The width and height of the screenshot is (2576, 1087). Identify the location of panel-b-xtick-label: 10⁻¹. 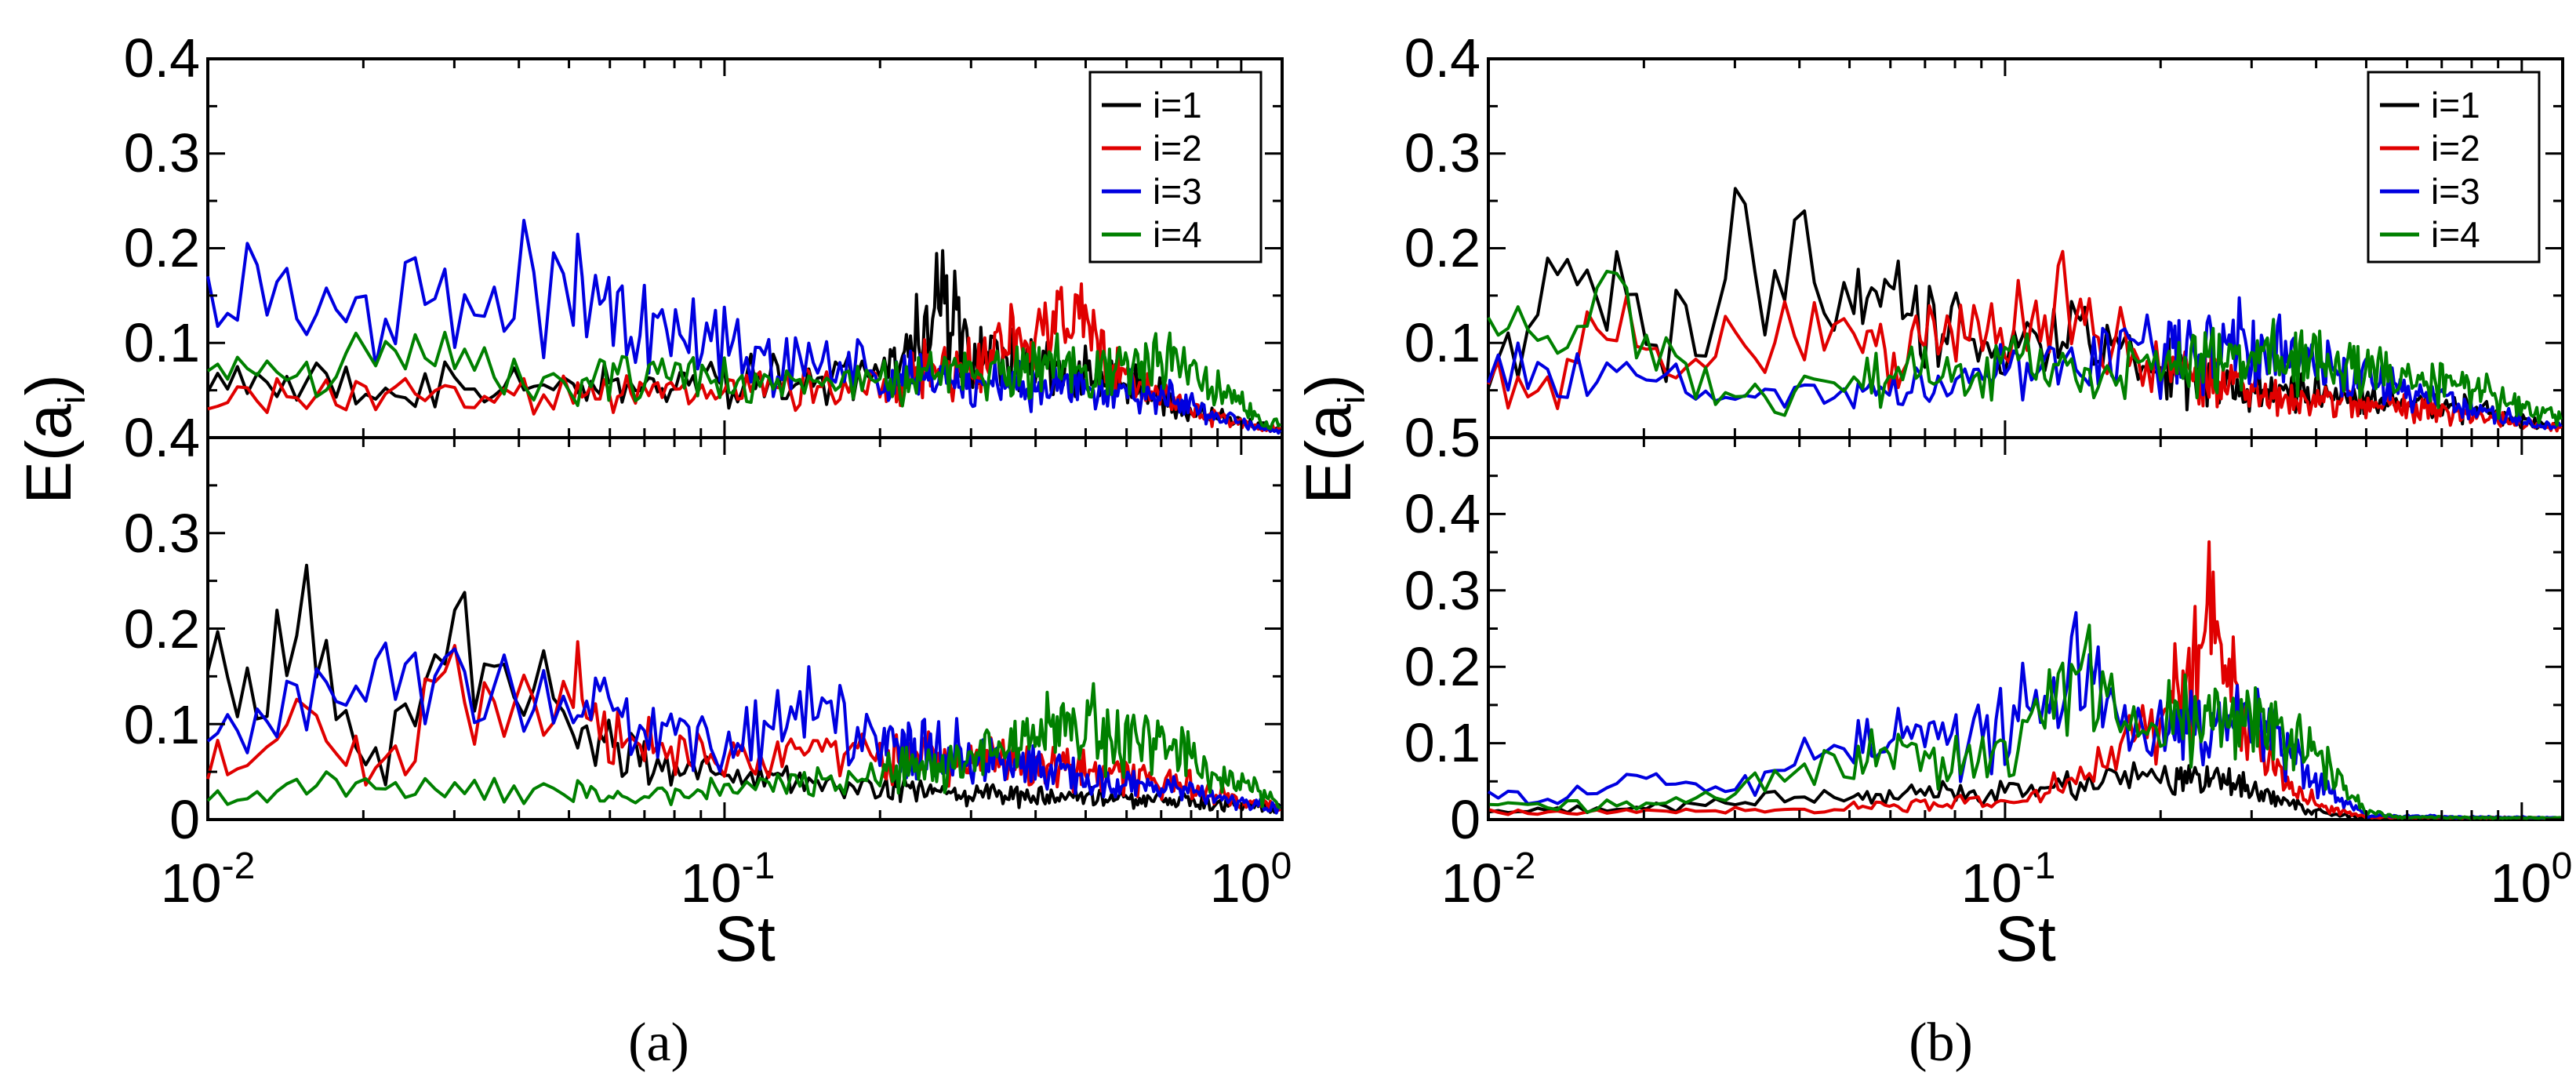
(2008, 879).